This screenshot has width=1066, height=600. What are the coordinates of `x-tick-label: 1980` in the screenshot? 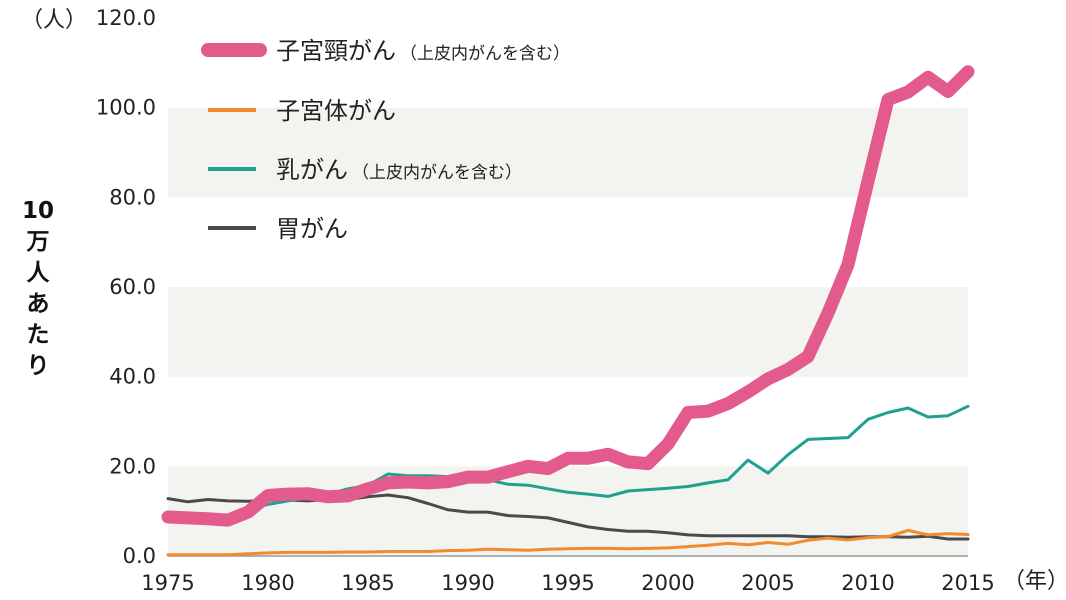 It's located at (267, 583).